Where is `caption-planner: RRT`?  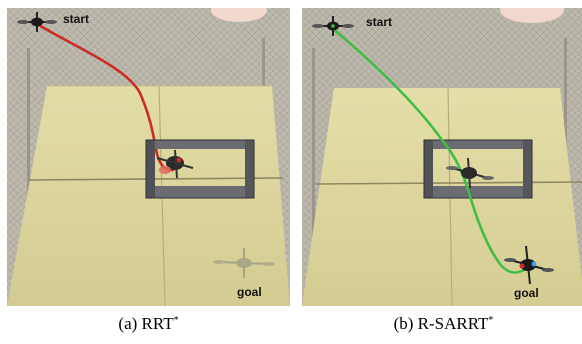
caption-planner: RRT is located at coordinates (157, 323).